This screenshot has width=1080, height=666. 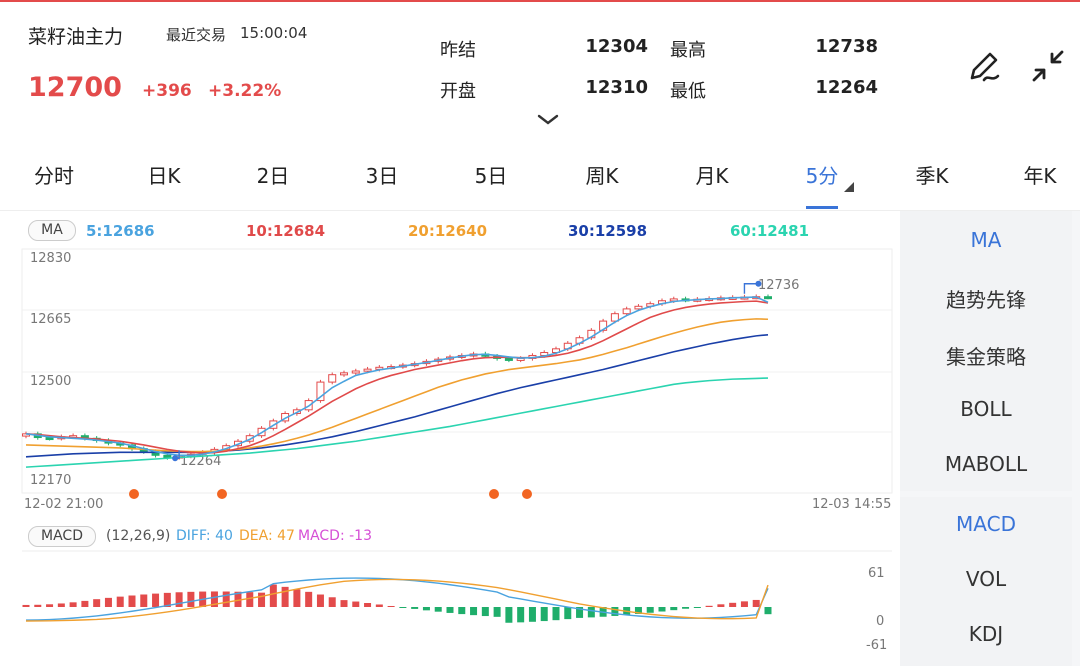 What do you see at coordinates (448, 231) in the screenshot?
I see `ma20-value: 20:12640` at bounding box center [448, 231].